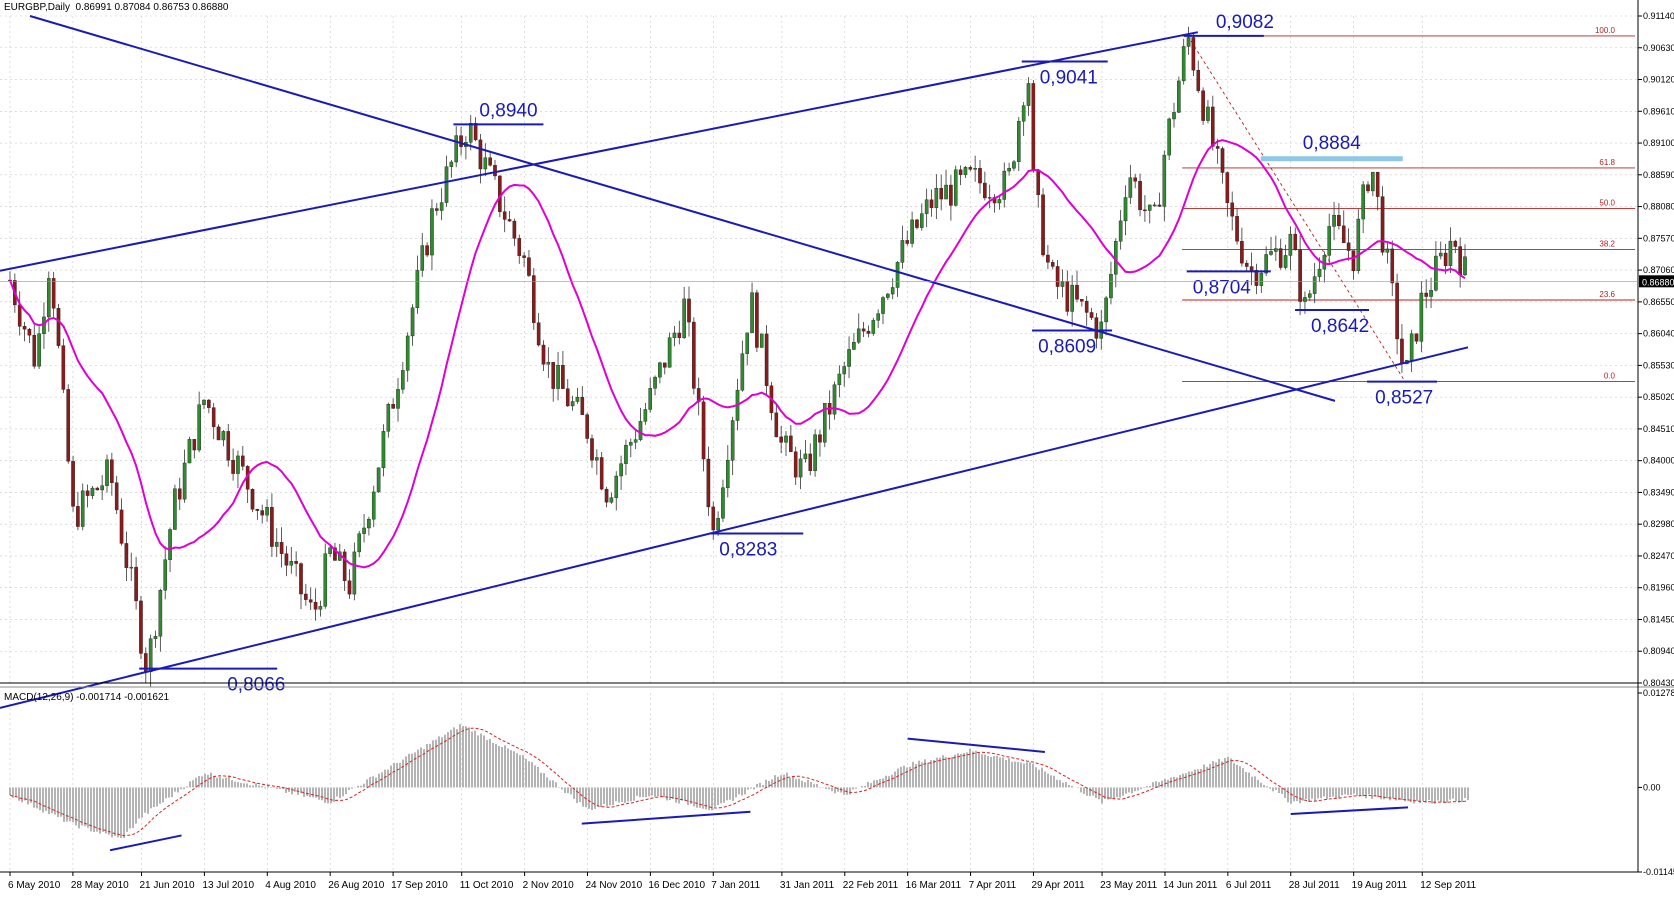 The width and height of the screenshot is (1674, 898). I want to click on time-tick-label: 22 Feb 2011, so click(871, 885).